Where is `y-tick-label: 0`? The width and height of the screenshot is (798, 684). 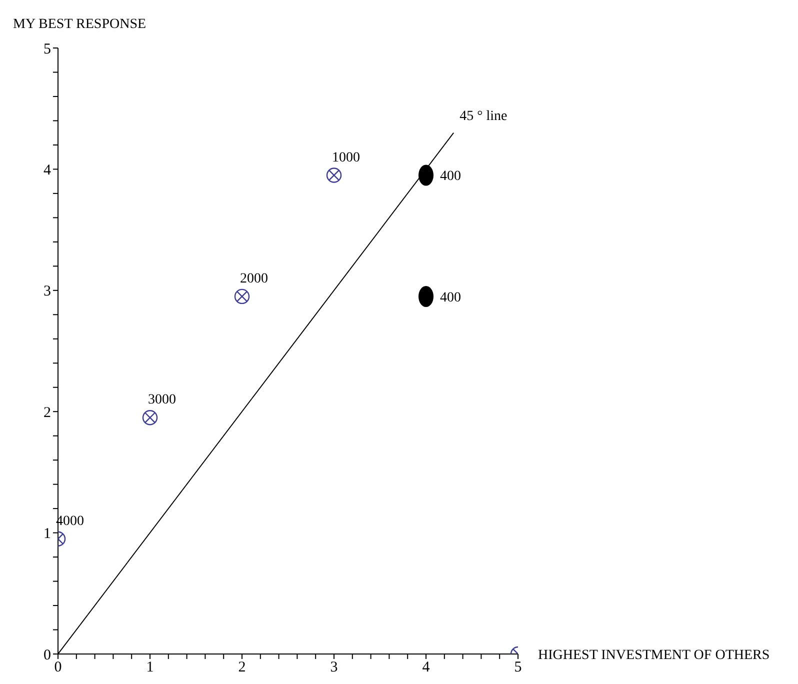
y-tick-label: 0 is located at coordinates (47, 655).